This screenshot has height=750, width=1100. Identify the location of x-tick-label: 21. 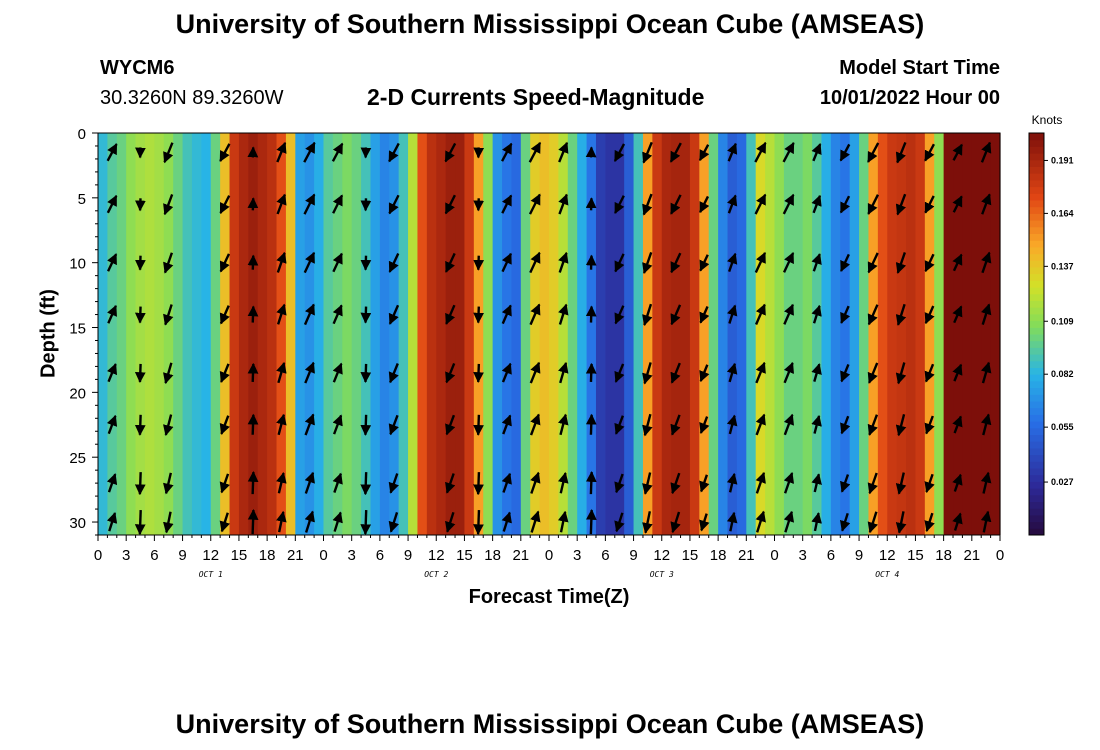
(520, 555).